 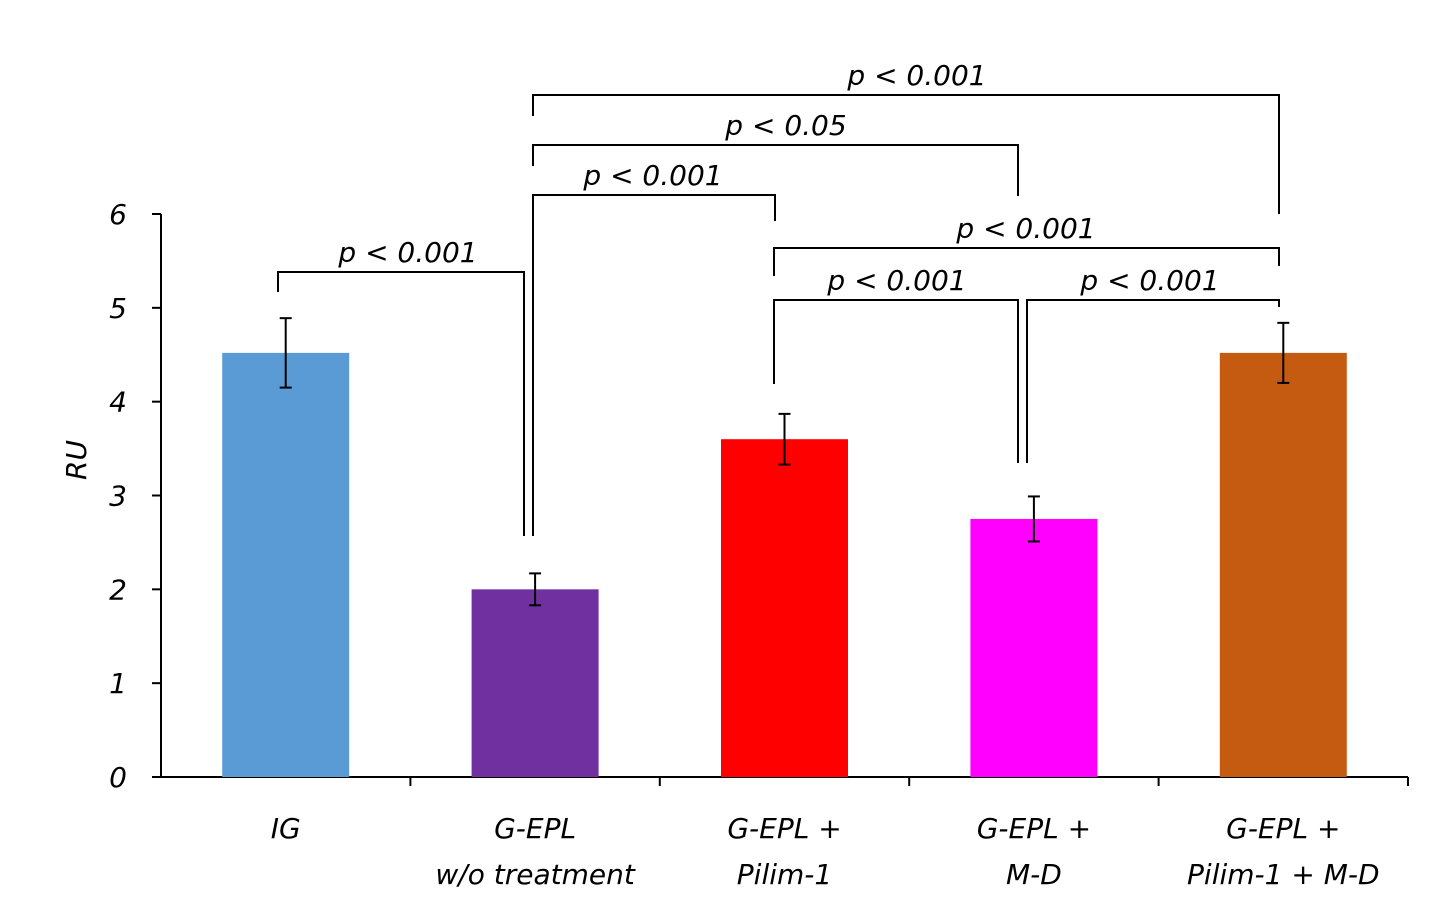 What do you see at coordinates (1283, 874) in the screenshot?
I see `x-category-label: Pilim-1 + M-D` at bounding box center [1283, 874].